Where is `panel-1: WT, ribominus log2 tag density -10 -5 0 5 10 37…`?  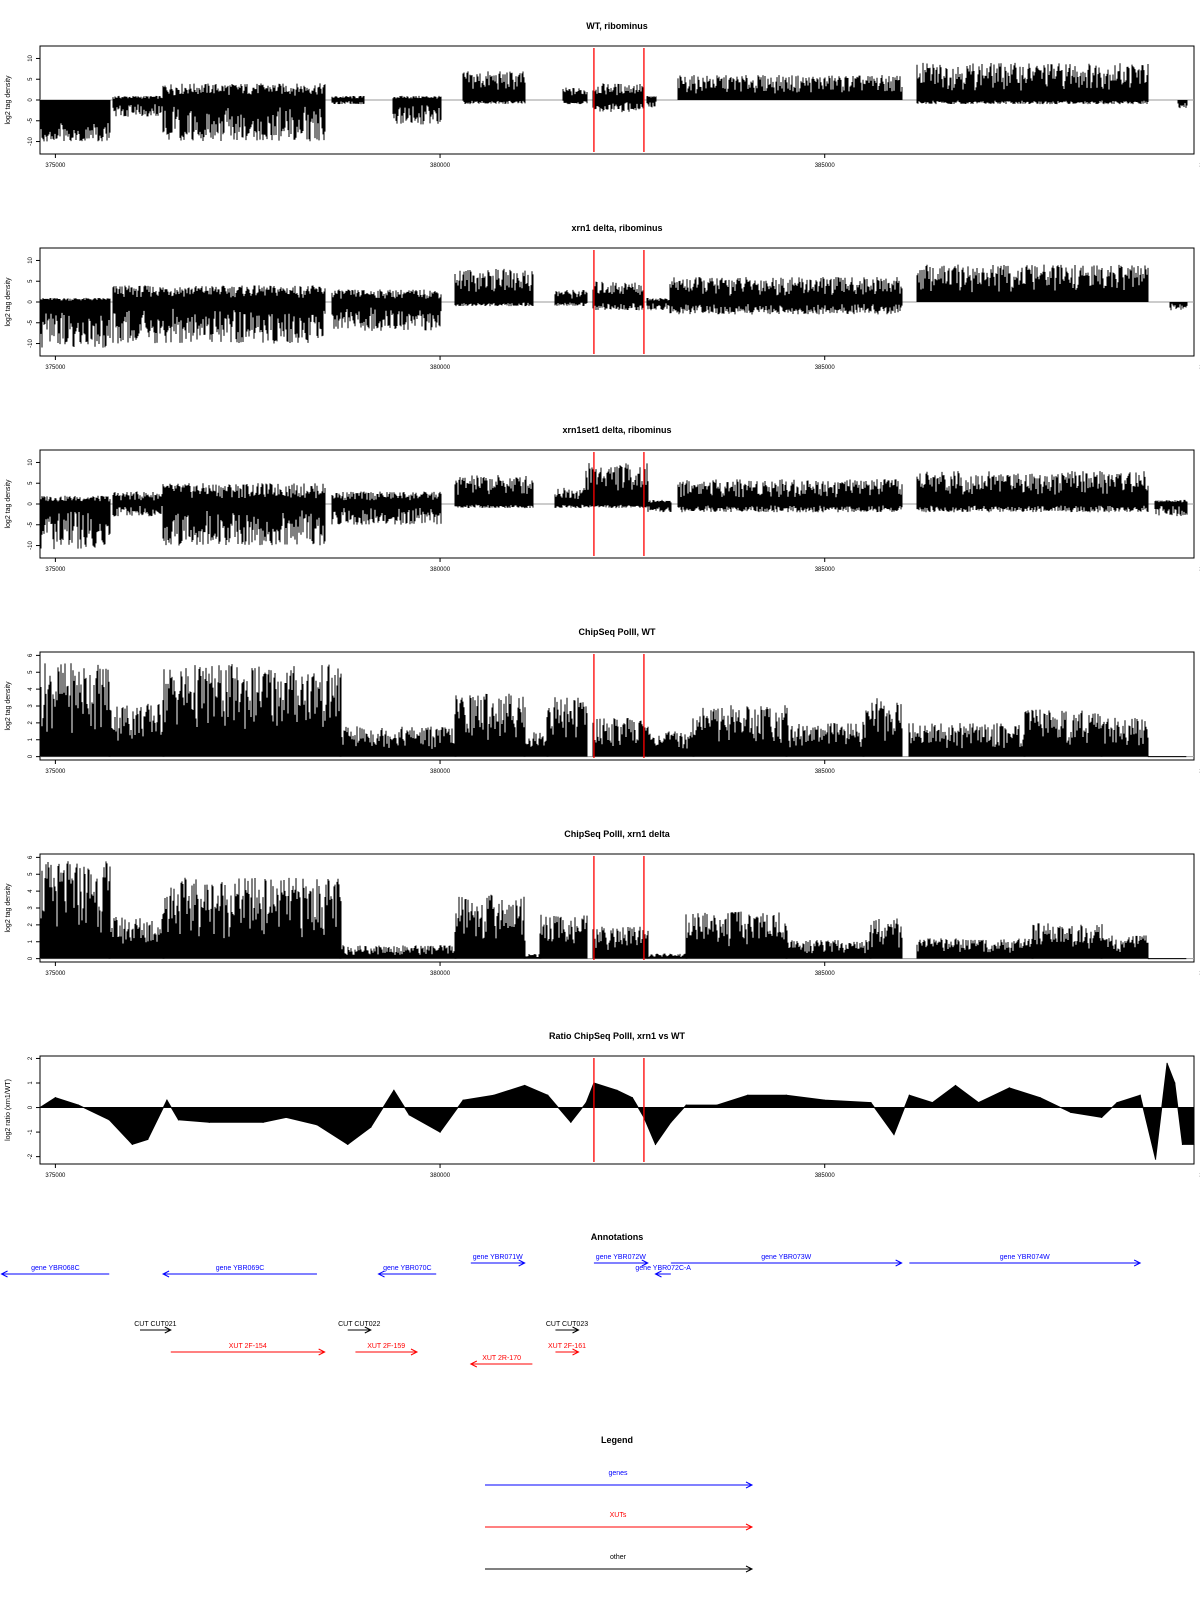 panel-1: WT, ribominus log2 tag density -10 -5 0 5 10 37… is located at coordinates (602, 95).